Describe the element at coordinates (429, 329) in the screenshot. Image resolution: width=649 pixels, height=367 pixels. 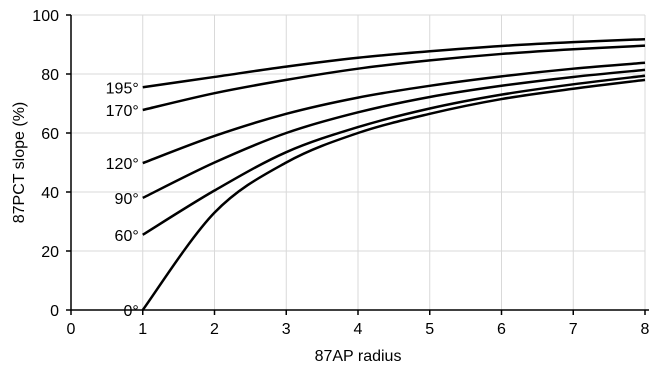
I see `x-tick-label: 5` at that location.